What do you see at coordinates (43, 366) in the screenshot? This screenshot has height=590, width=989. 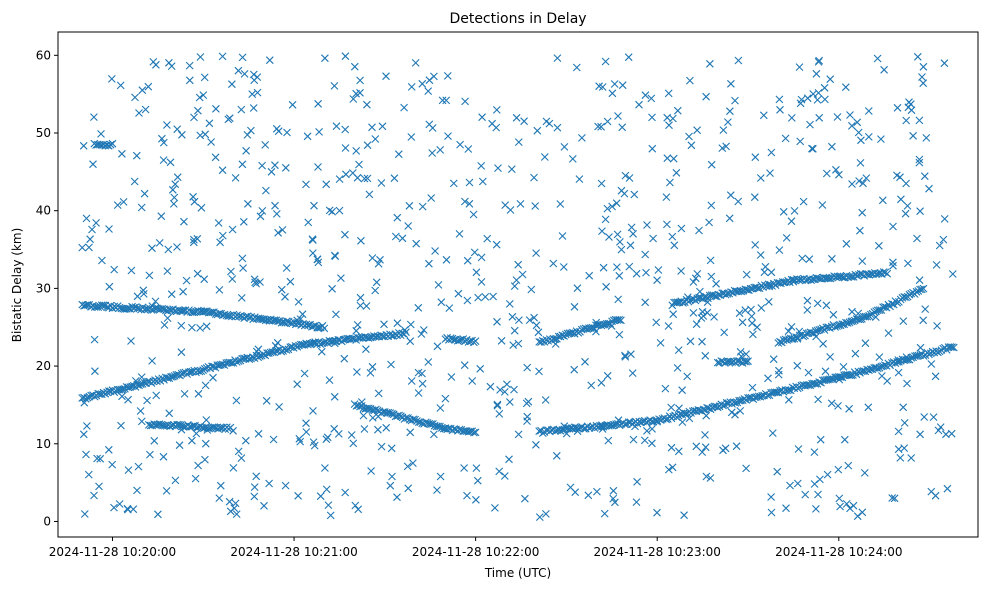 I see `y-tick-label: 20` at bounding box center [43, 366].